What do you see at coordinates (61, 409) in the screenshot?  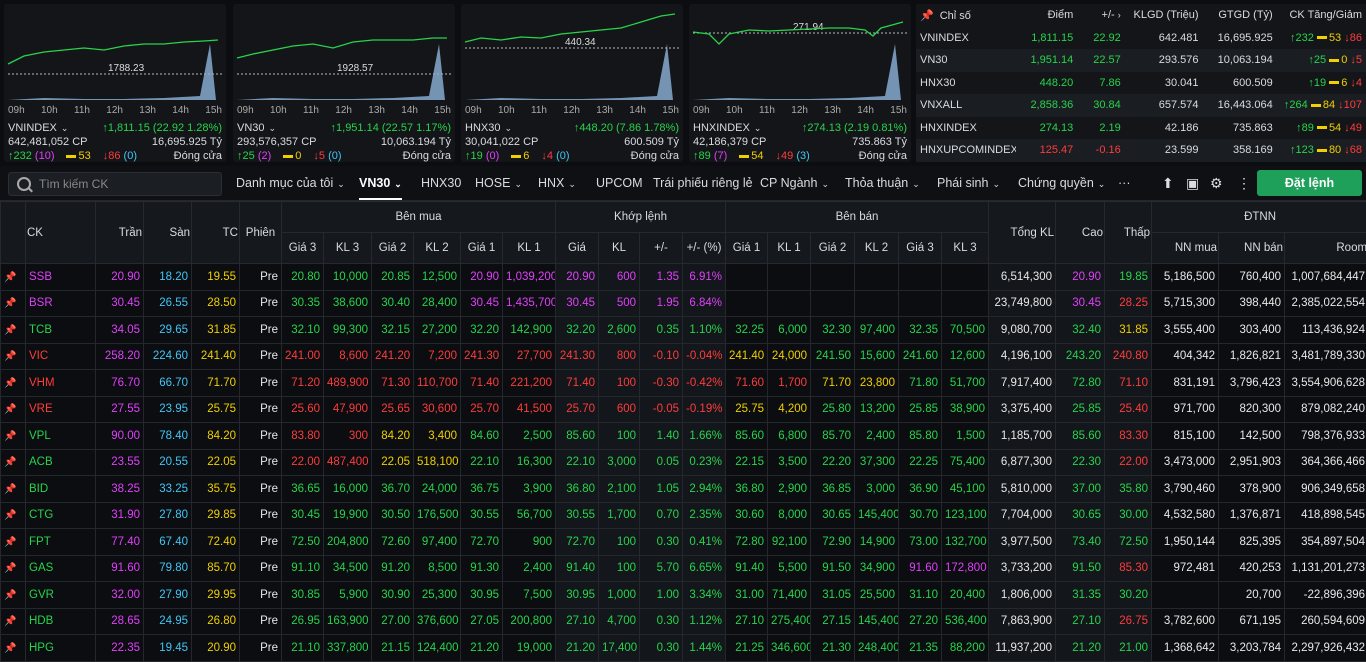 I see `cell-symbol: VRE` at bounding box center [61, 409].